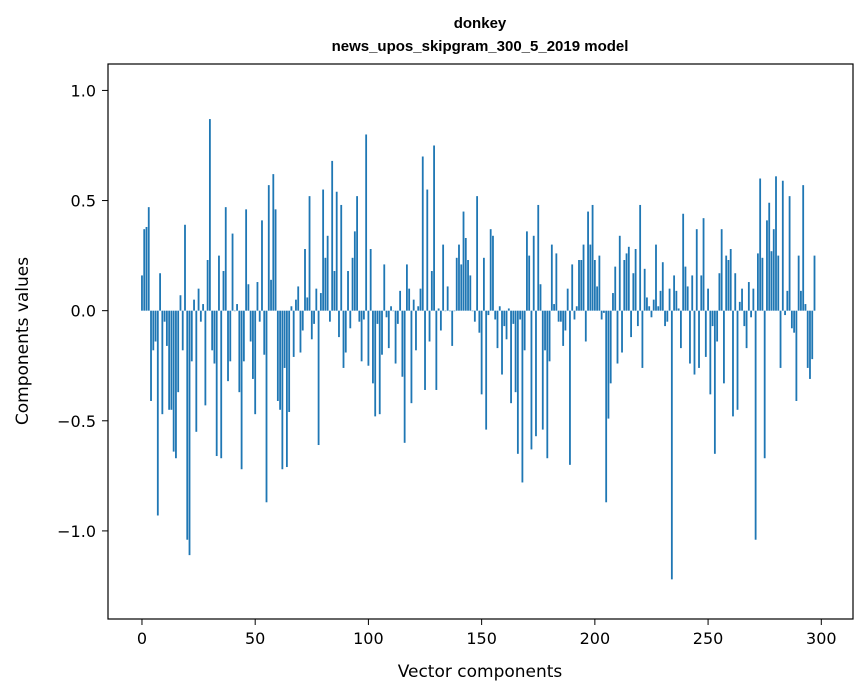 This screenshot has height=696, width=867. What do you see at coordinates (368, 638) in the screenshot?
I see `x-tick-label: 100` at bounding box center [368, 638].